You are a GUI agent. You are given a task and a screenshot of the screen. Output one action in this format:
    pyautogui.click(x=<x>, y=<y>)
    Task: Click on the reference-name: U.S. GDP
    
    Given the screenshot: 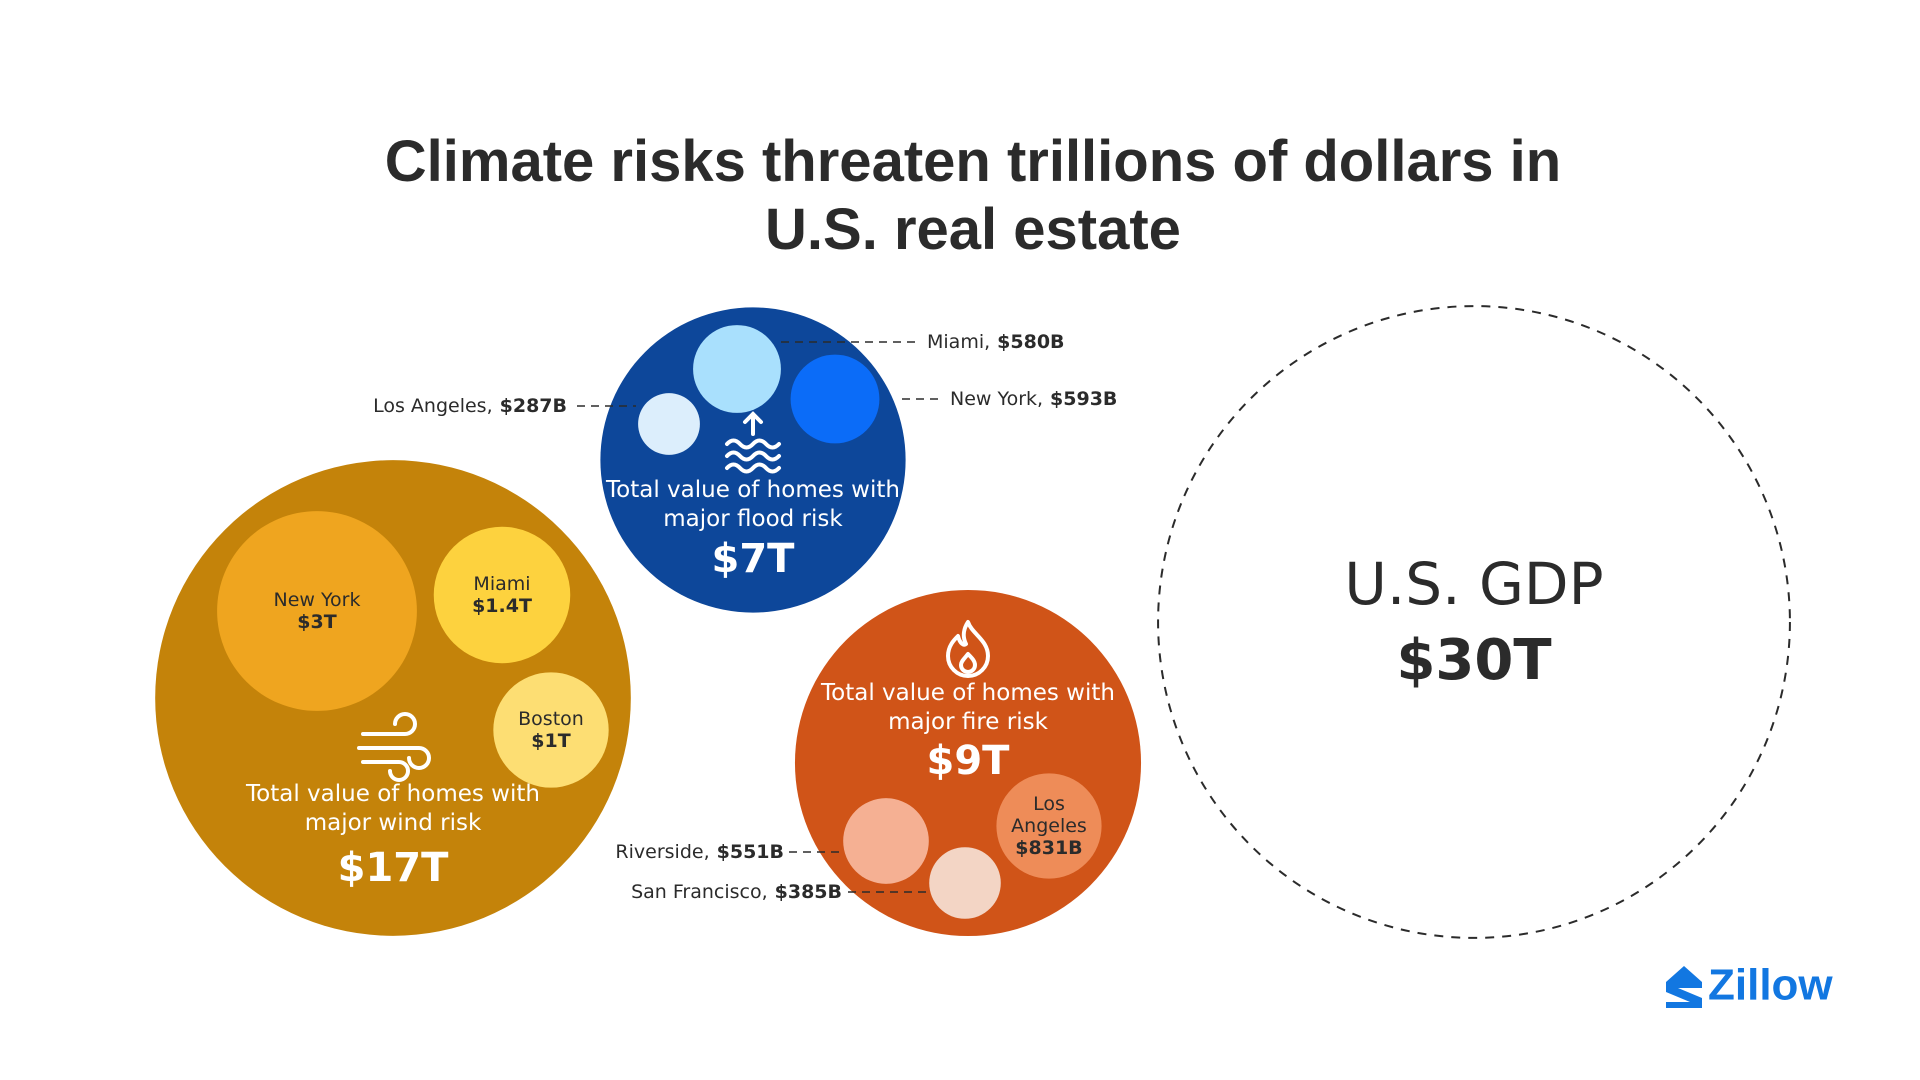 What is the action you would take?
    pyautogui.click(x=1473, y=584)
    